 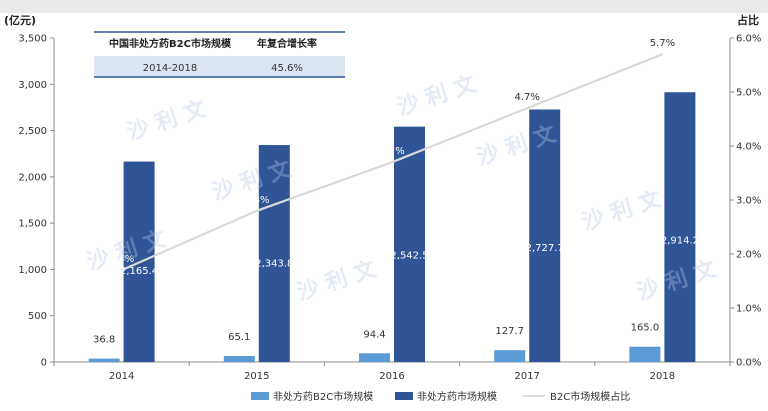 I want to click on label-share-2018: 5.7%, so click(x=662, y=43).